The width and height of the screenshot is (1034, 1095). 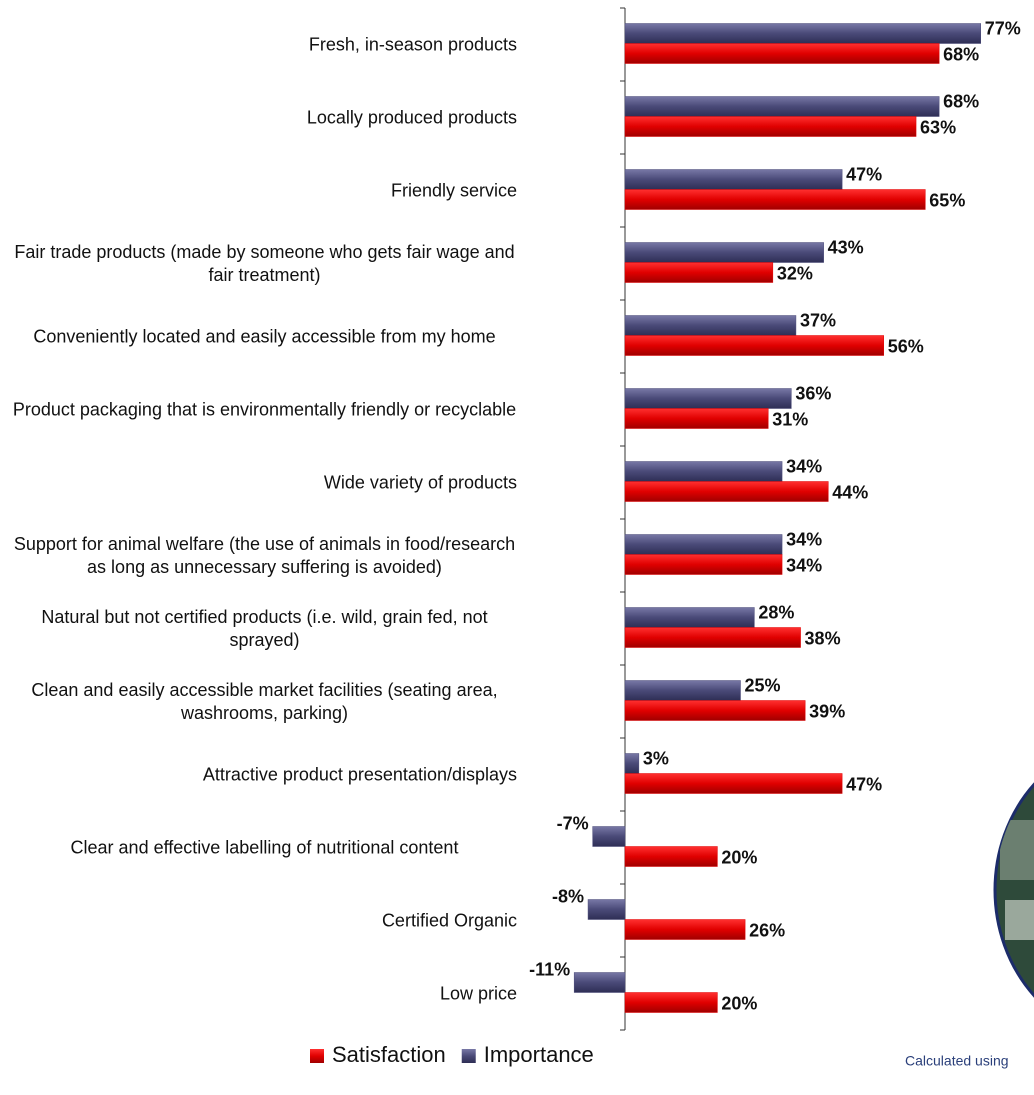 I want to click on value-label: 65%, so click(x=947, y=200).